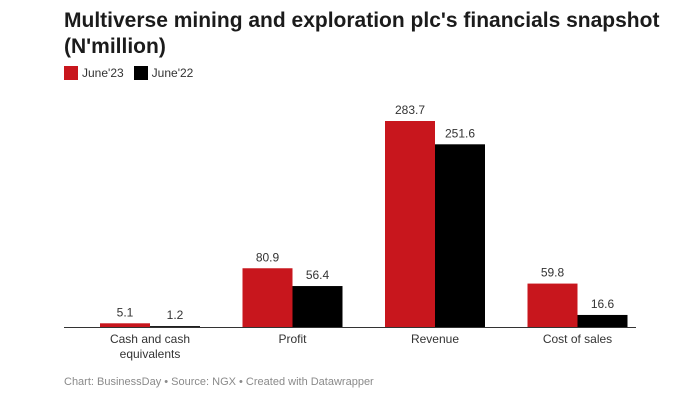  What do you see at coordinates (292, 339) in the screenshot?
I see `category-label-1: Profit` at bounding box center [292, 339].